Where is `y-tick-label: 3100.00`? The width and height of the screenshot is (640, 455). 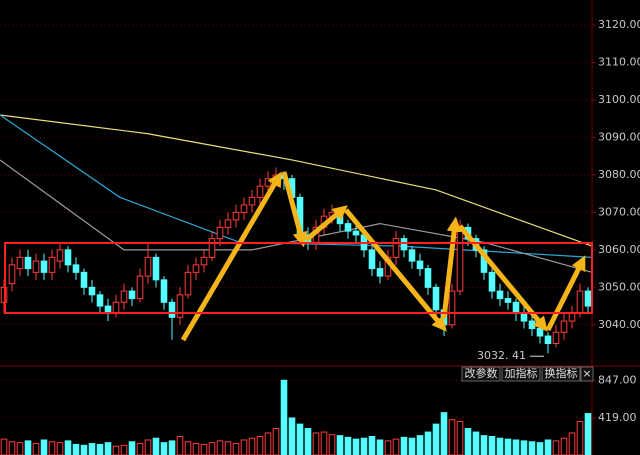 y-tick-label: 3100.00 is located at coordinates (619, 99).